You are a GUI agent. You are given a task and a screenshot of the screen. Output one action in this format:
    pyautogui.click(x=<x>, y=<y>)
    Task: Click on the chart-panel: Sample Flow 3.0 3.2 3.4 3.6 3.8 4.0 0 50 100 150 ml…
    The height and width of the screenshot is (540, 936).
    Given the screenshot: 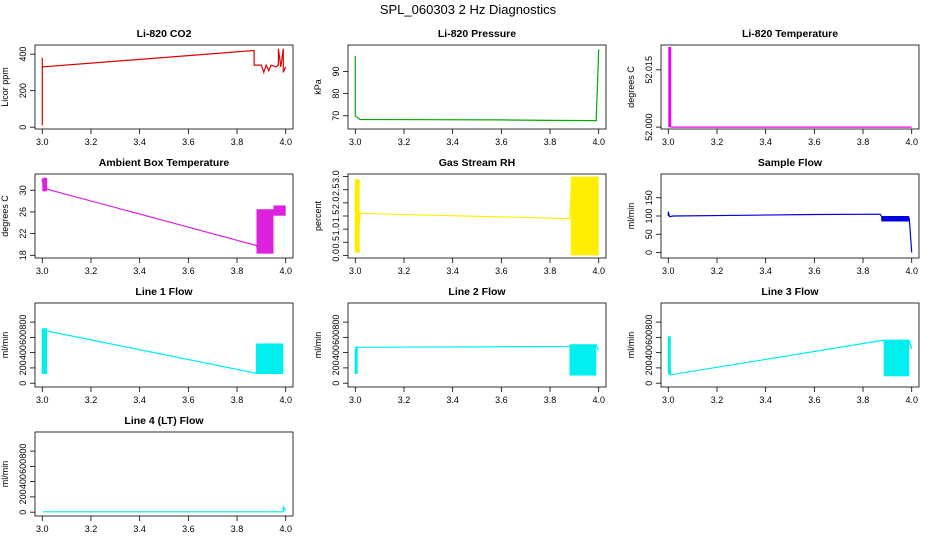 What is the action you would take?
    pyautogui.click(x=773, y=216)
    